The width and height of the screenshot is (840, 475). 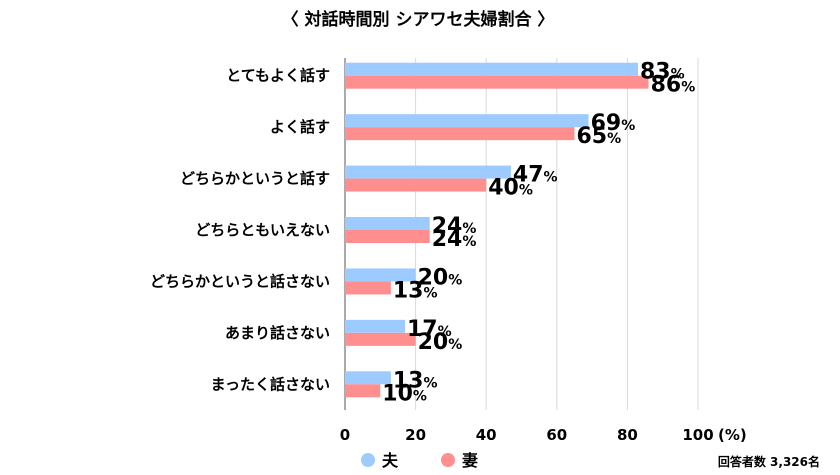 What do you see at coordinates (277, 333) in the screenshot?
I see `category-label: あまり話さない` at bounding box center [277, 333].